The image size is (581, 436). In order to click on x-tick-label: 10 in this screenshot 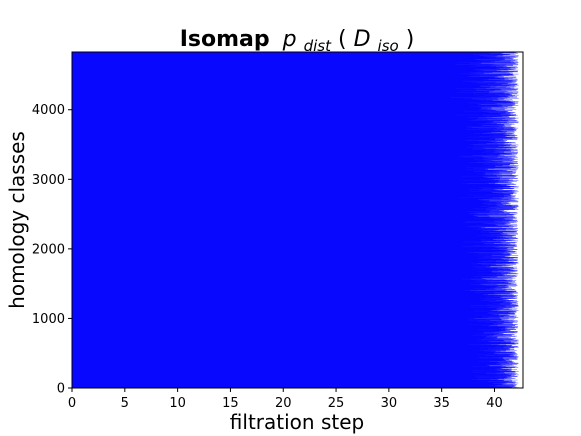, I will do `click(177, 403)`.